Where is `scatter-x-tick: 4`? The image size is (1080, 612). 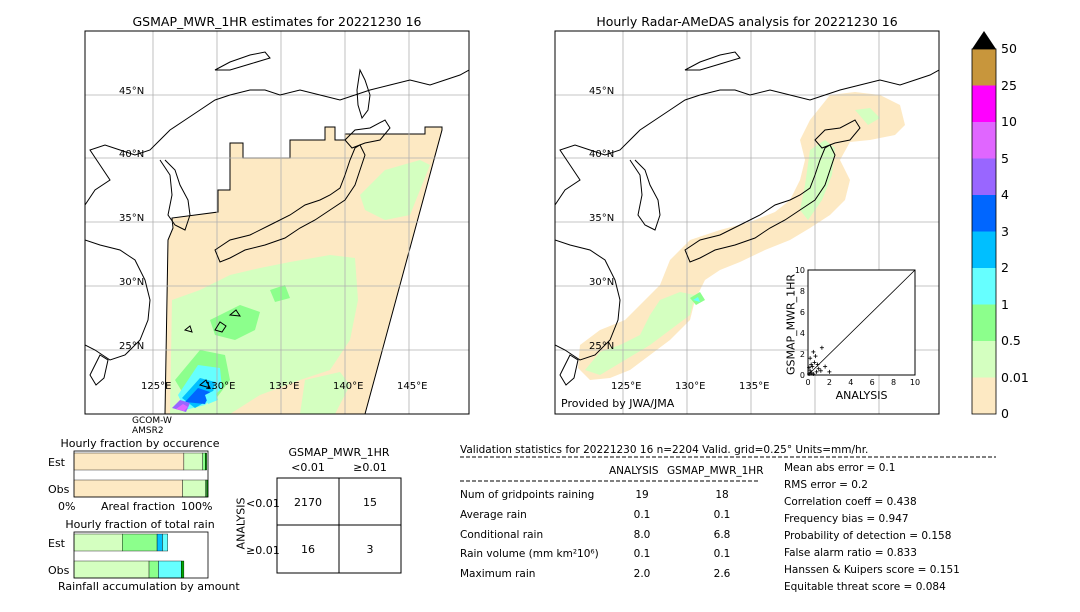 scatter-x-tick: 4 is located at coordinates (850, 382).